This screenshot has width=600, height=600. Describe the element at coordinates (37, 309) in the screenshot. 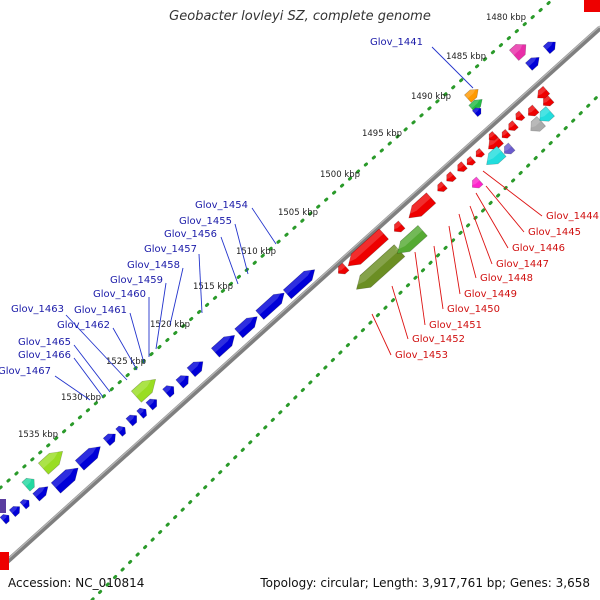

I see `forward-gene-label: Glov_1463` at that location.